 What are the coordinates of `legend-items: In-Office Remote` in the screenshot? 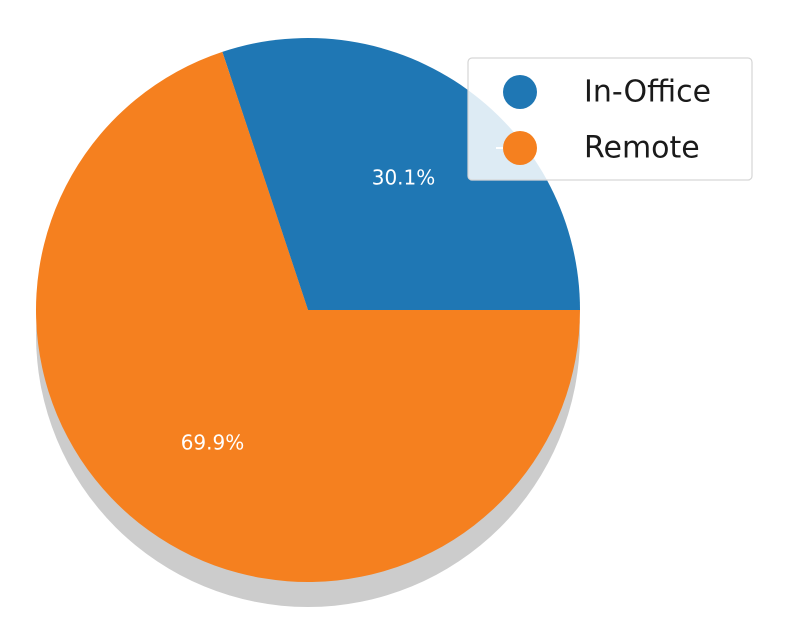 It's located at (603, 120).